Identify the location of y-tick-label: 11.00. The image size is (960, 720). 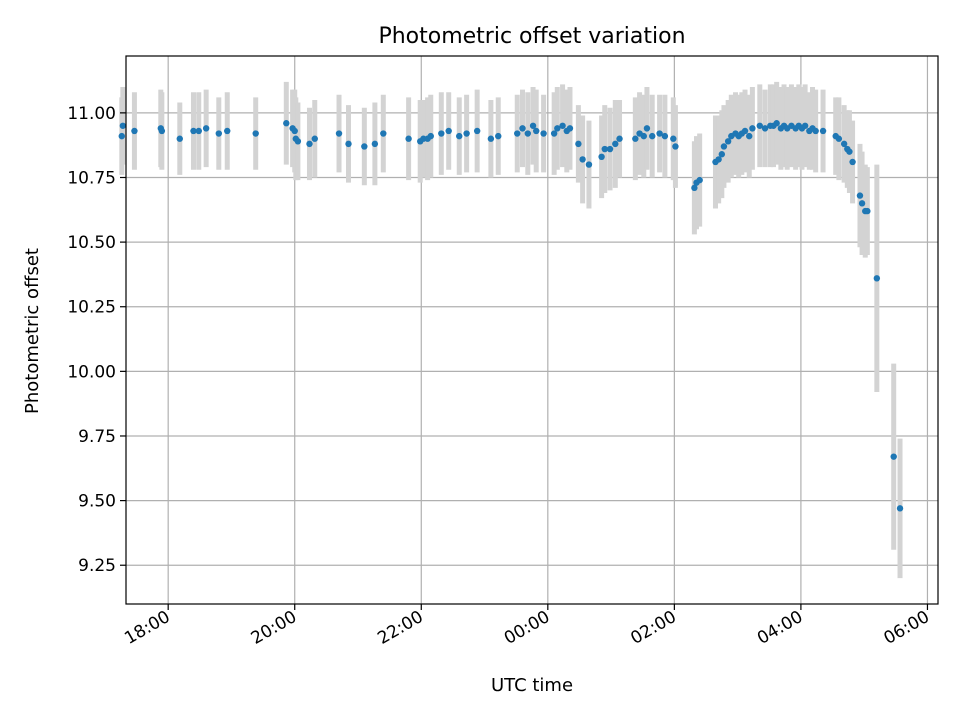
(91, 114).